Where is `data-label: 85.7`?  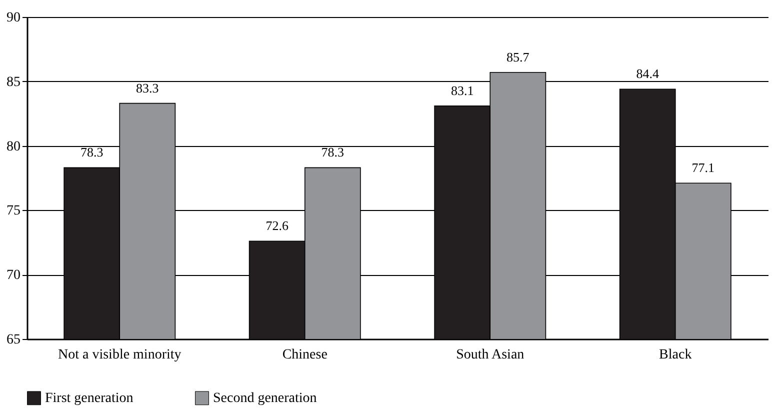 data-label: 85.7 is located at coordinates (518, 56).